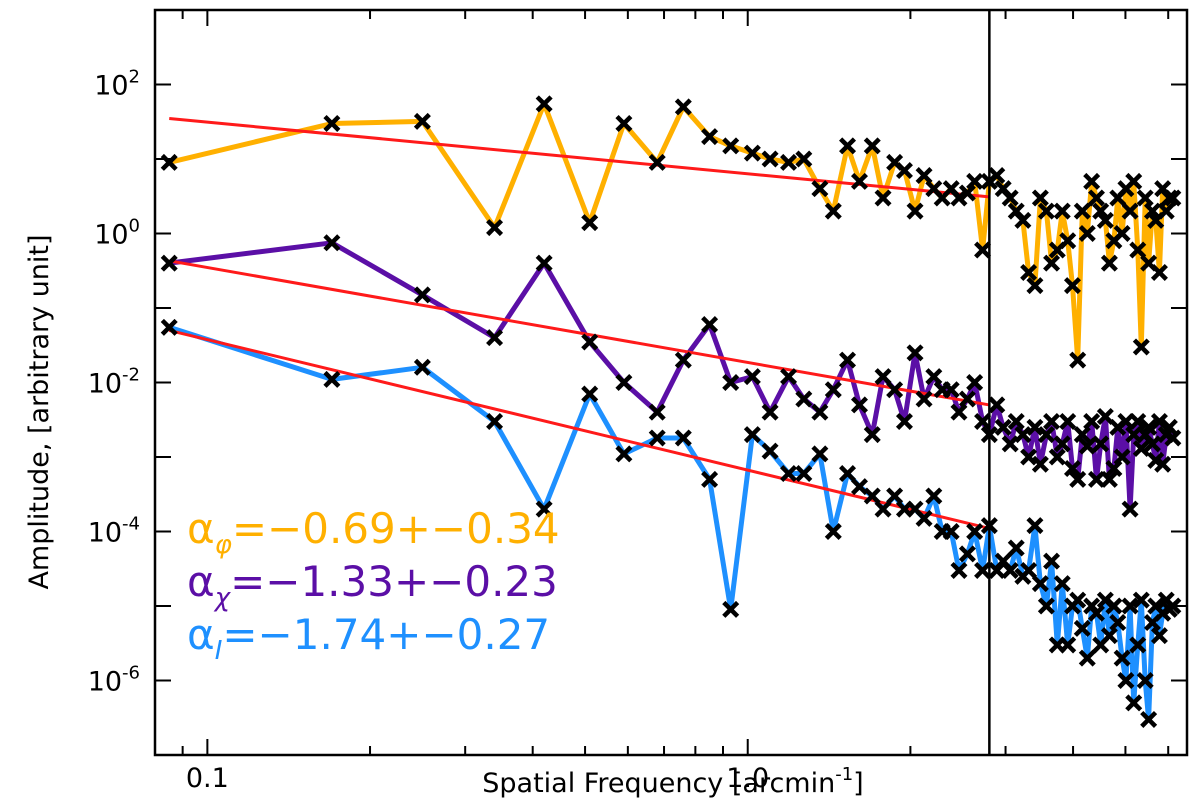 This screenshot has width=1200, height=812. What do you see at coordinates (134, 226) in the screenshot?
I see `y-tick-label-exponent: 0` at bounding box center [134, 226].